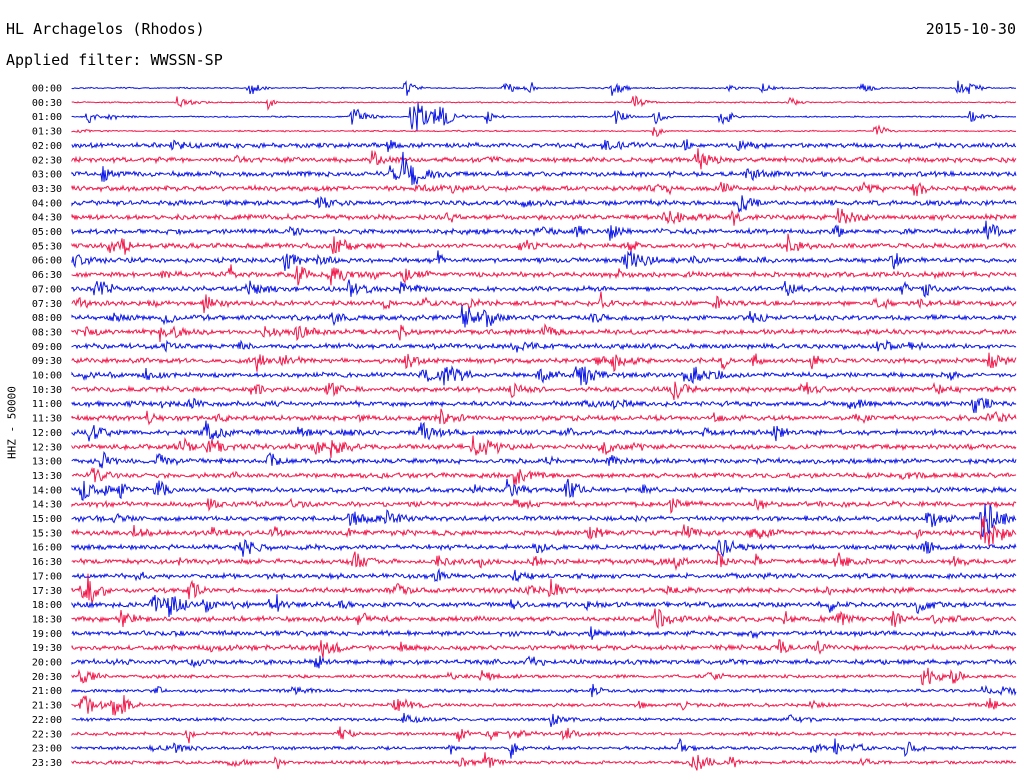  I want to click on tick-label-2000: 20:00, so click(47, 663).